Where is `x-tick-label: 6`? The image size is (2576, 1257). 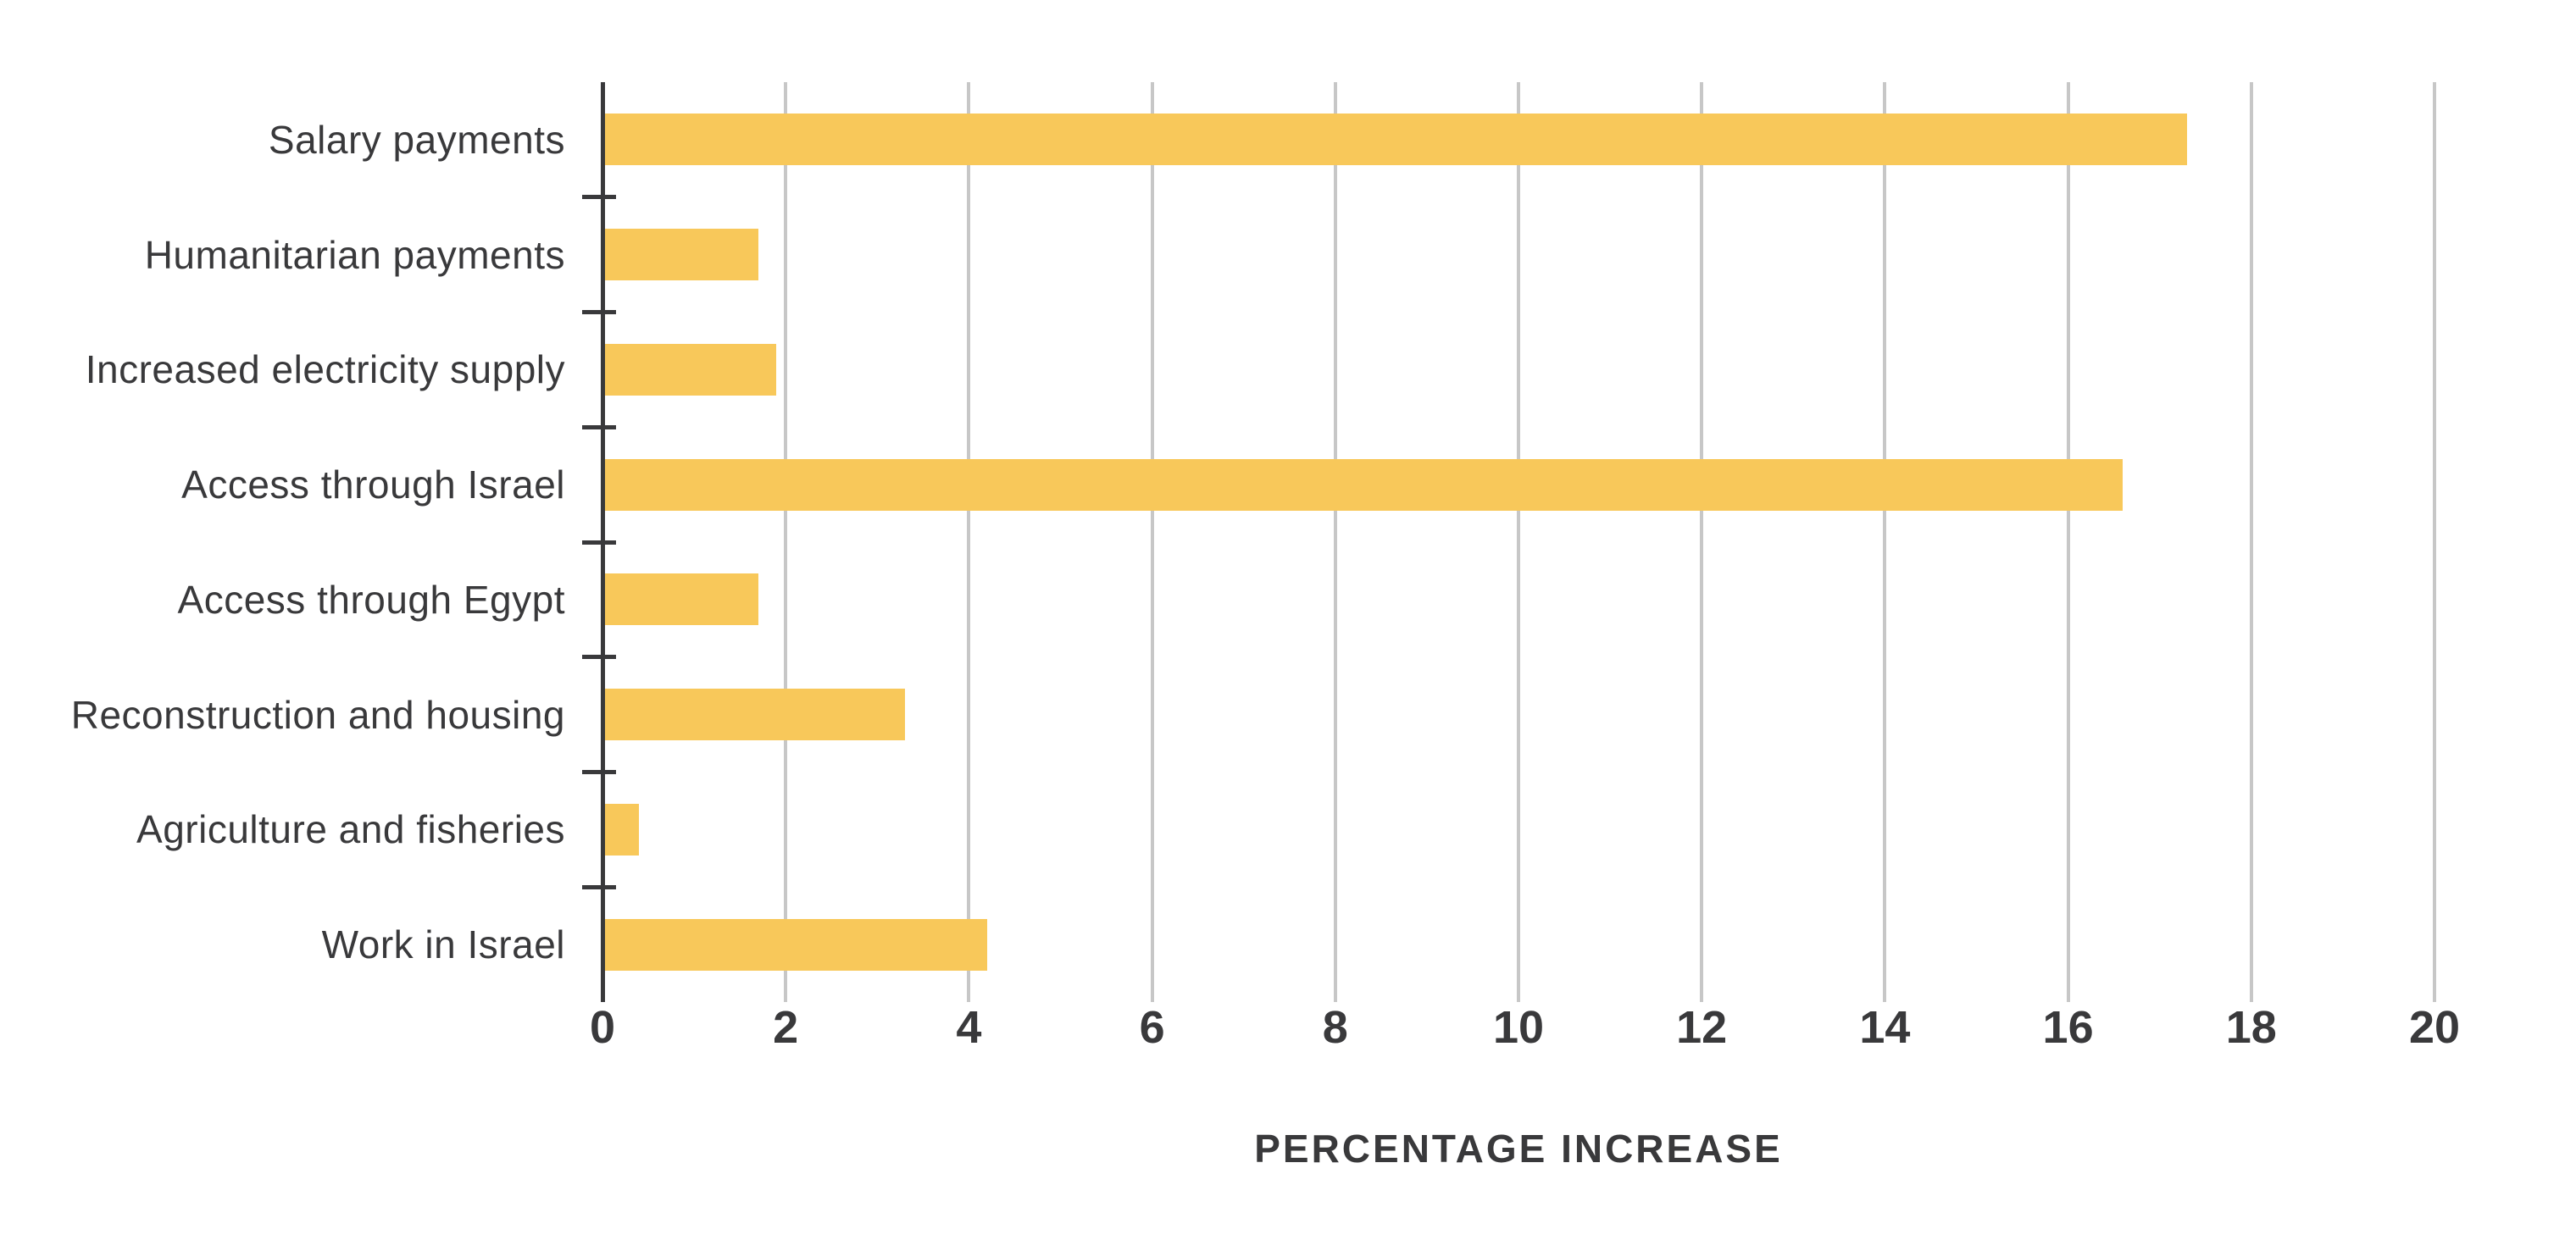 x-tick-label: 6 is located at coordinates (1152, 1028).